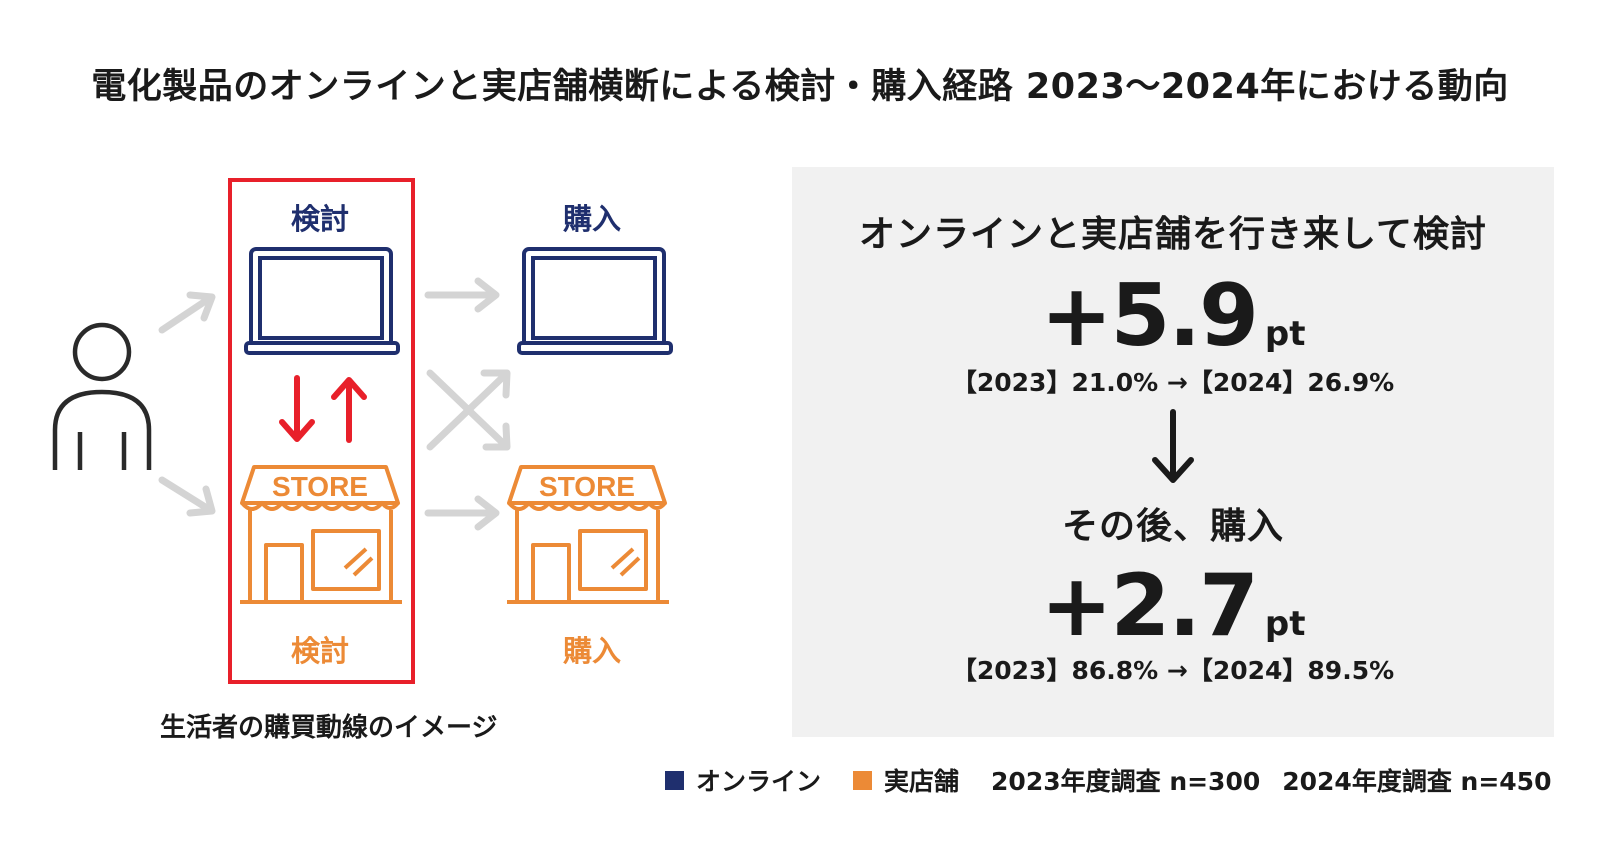 The height and width of the screenshot is (860, 1600). What do you see at coordinates (863, 780) in the screenshot?
I see `store-swatch` at bounding box center [863, 780].